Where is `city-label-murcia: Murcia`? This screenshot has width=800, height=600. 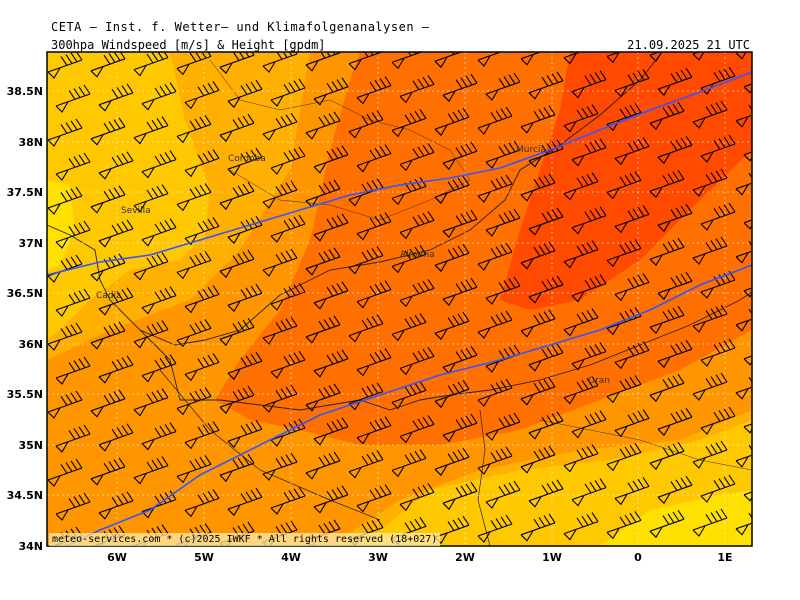 city-label-murcia: Murcia is located at coordinates (531, 150).